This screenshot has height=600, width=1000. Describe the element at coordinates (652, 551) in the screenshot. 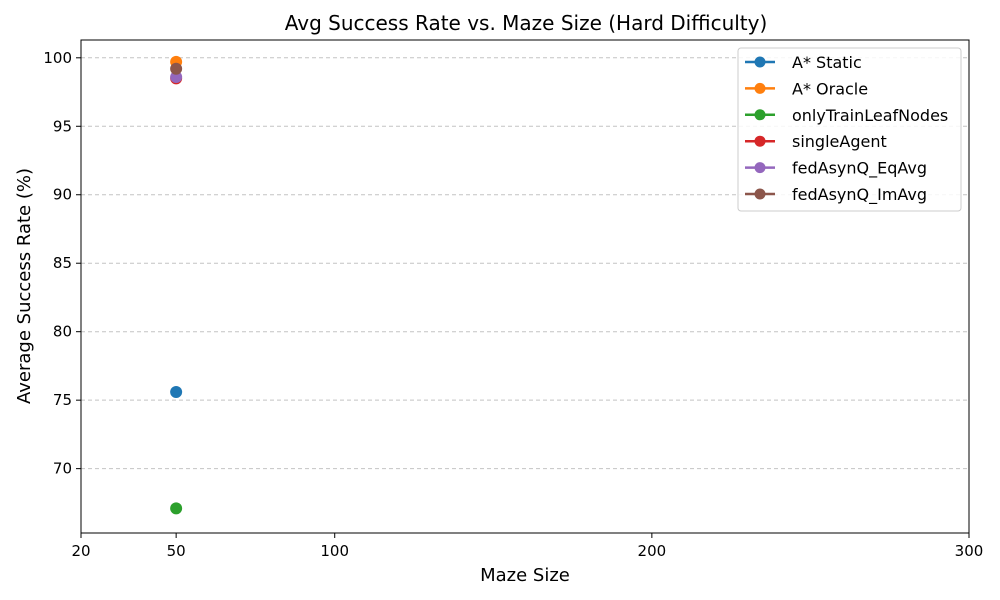

I see `x-tick-label: 200` at that location.